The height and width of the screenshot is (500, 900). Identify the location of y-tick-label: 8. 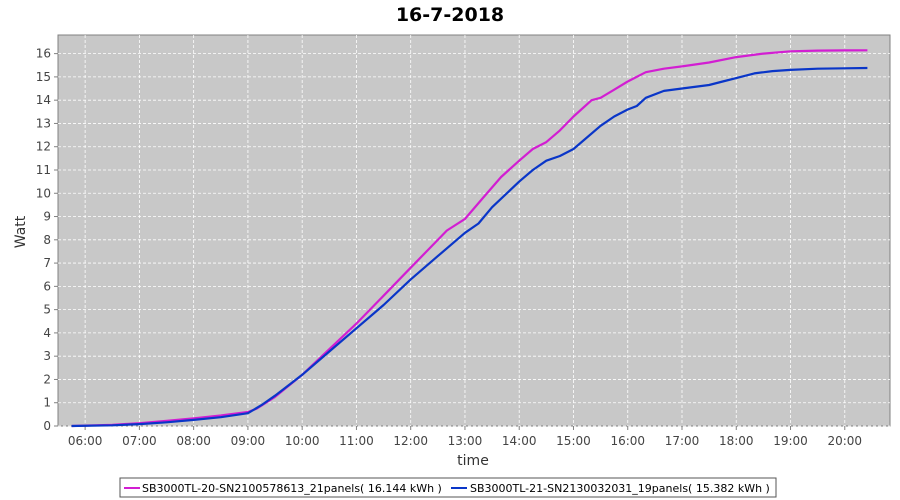
(47, 240).